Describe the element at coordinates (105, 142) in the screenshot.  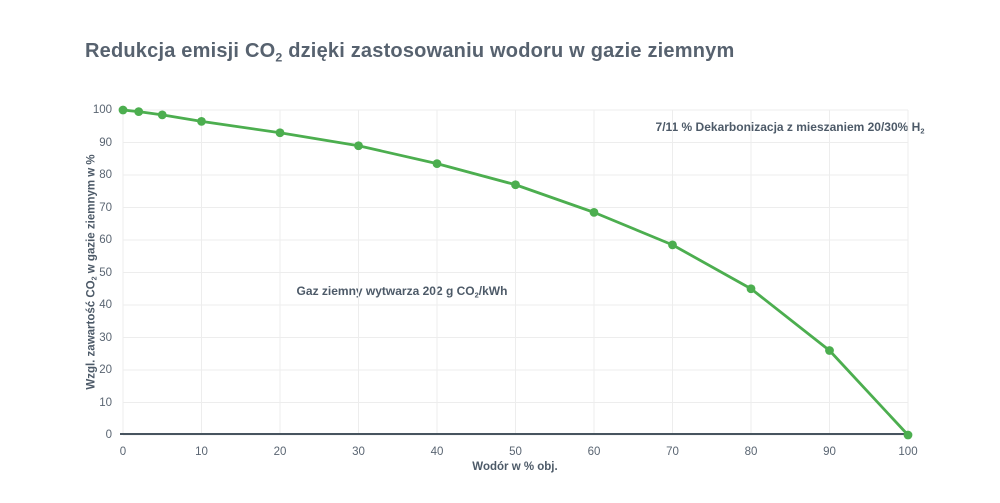
I see `y-tick-label: 90` at that location.